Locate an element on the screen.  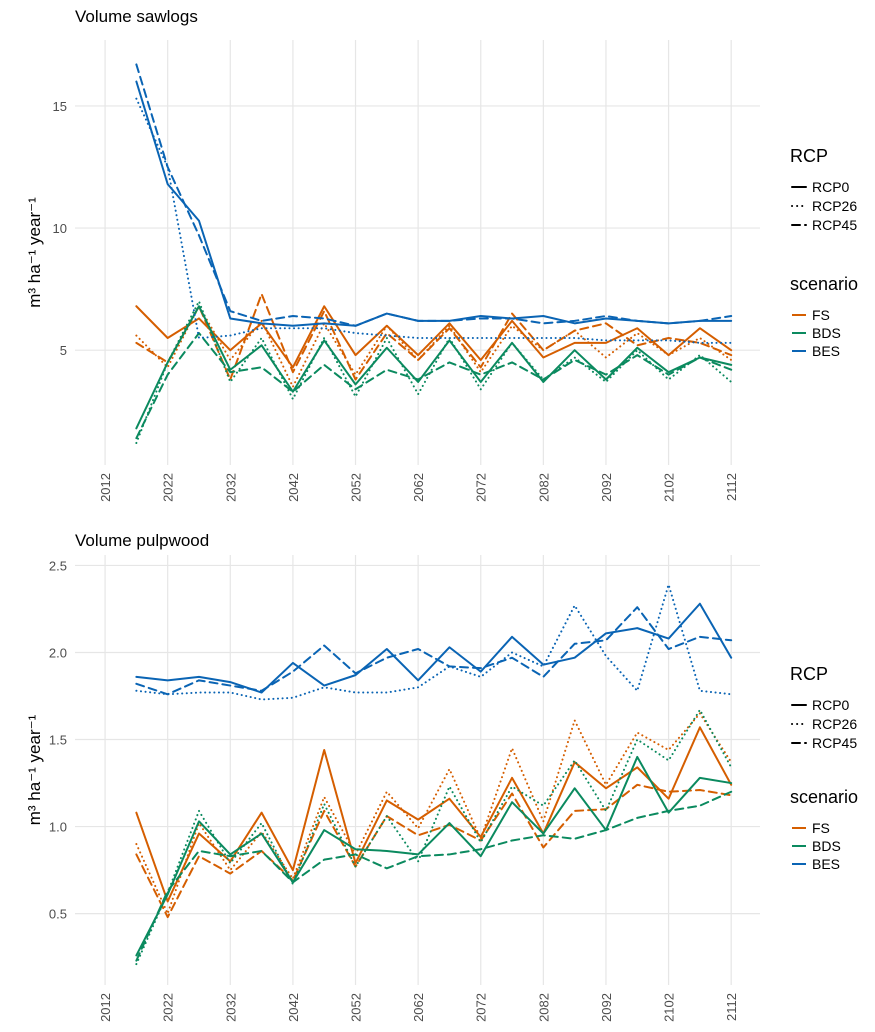
y-tick-label: 1.5 is located at coordinates (58, 740).